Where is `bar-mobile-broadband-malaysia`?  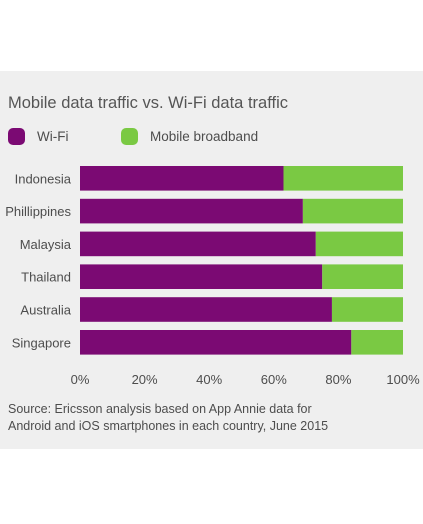 bar-mobile-broadband-malaysia is located at coordinates (359, 244).